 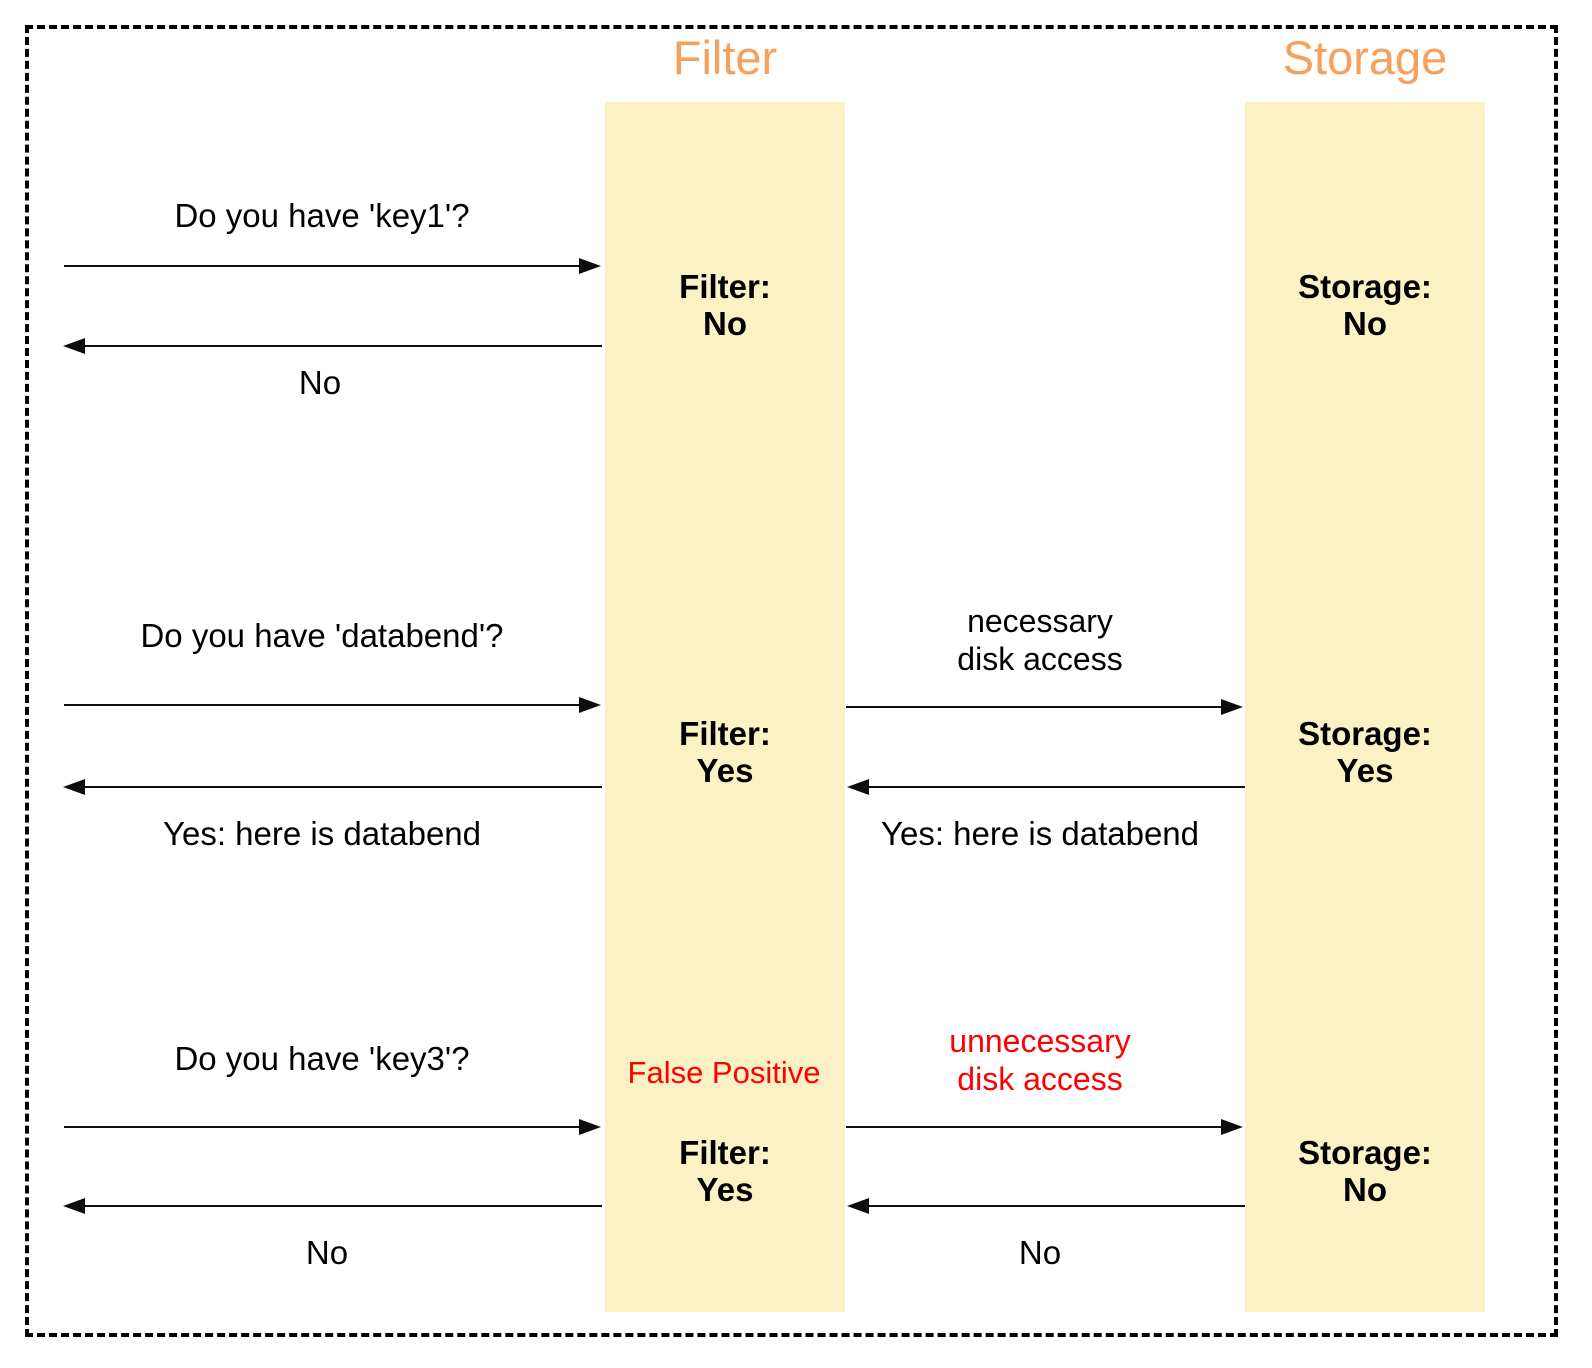 I want to click on filter-status-key3: Filter: Yes, so click(x=725, y=1171).